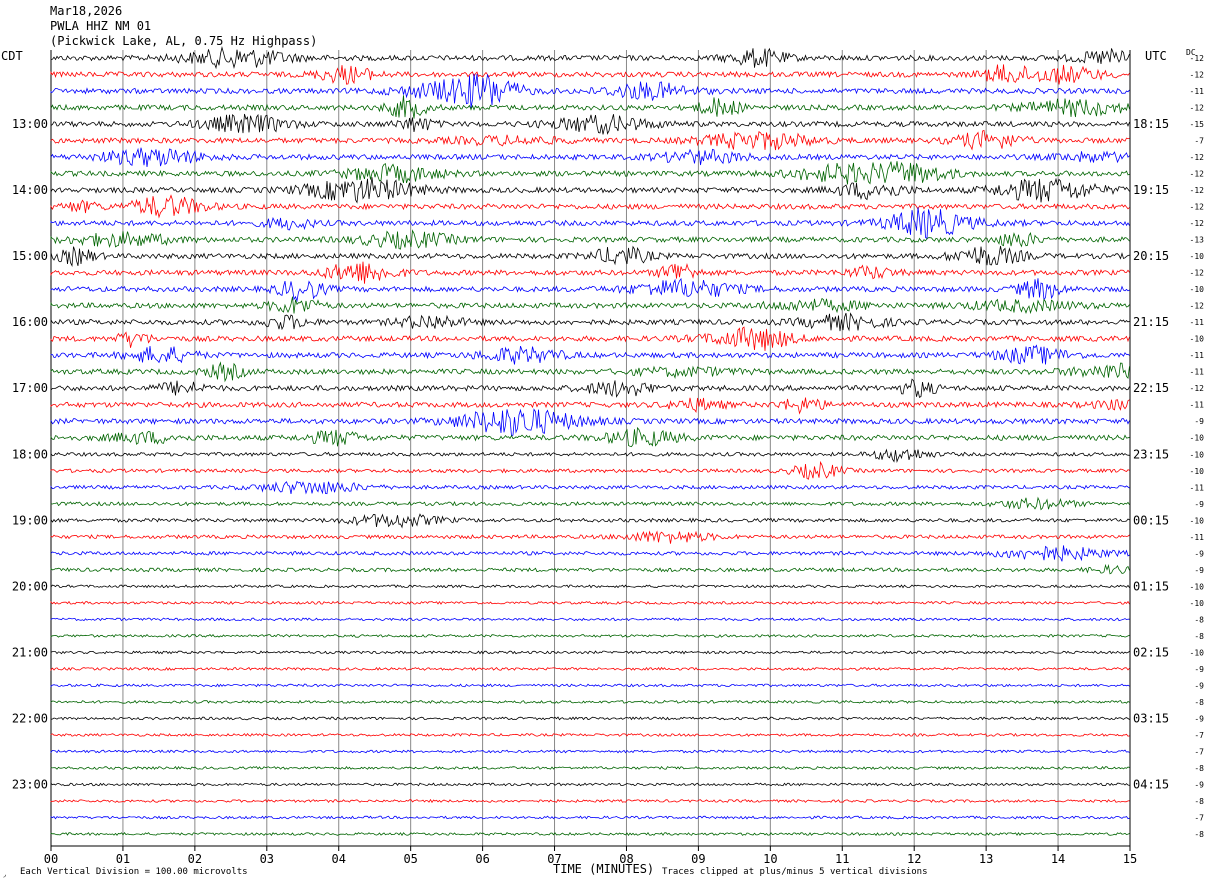 The image size is (1210, 886). Describe the element at coordinates (842, 859) in the screenshot. I see `x-tick-label: 11` at that location.